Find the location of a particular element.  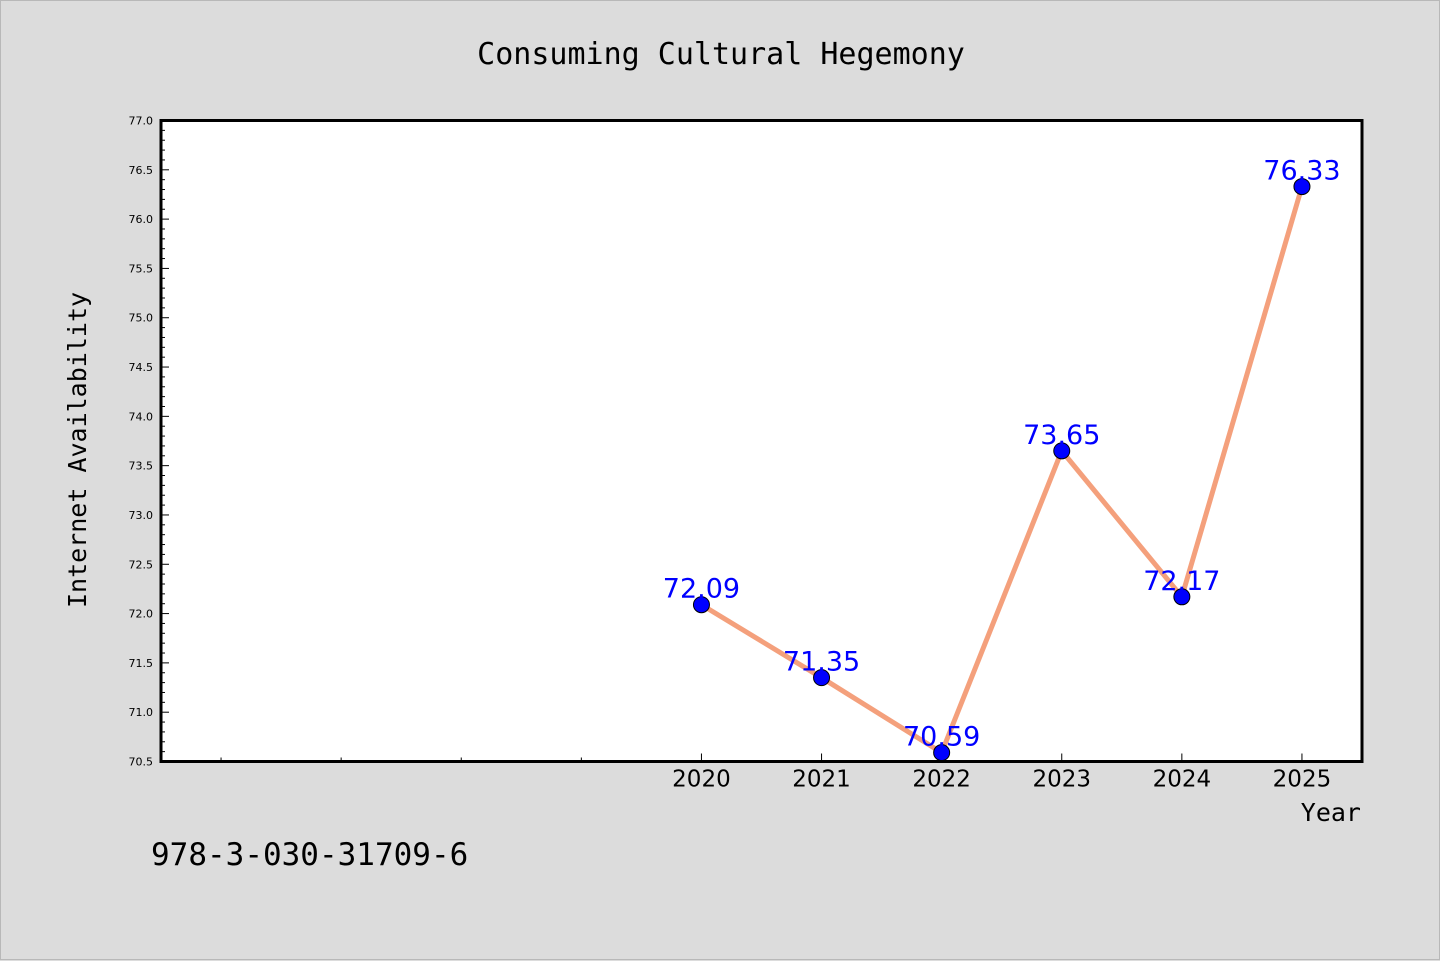

y-axis-label: Internet Availability is located at coordinates (77, 450).